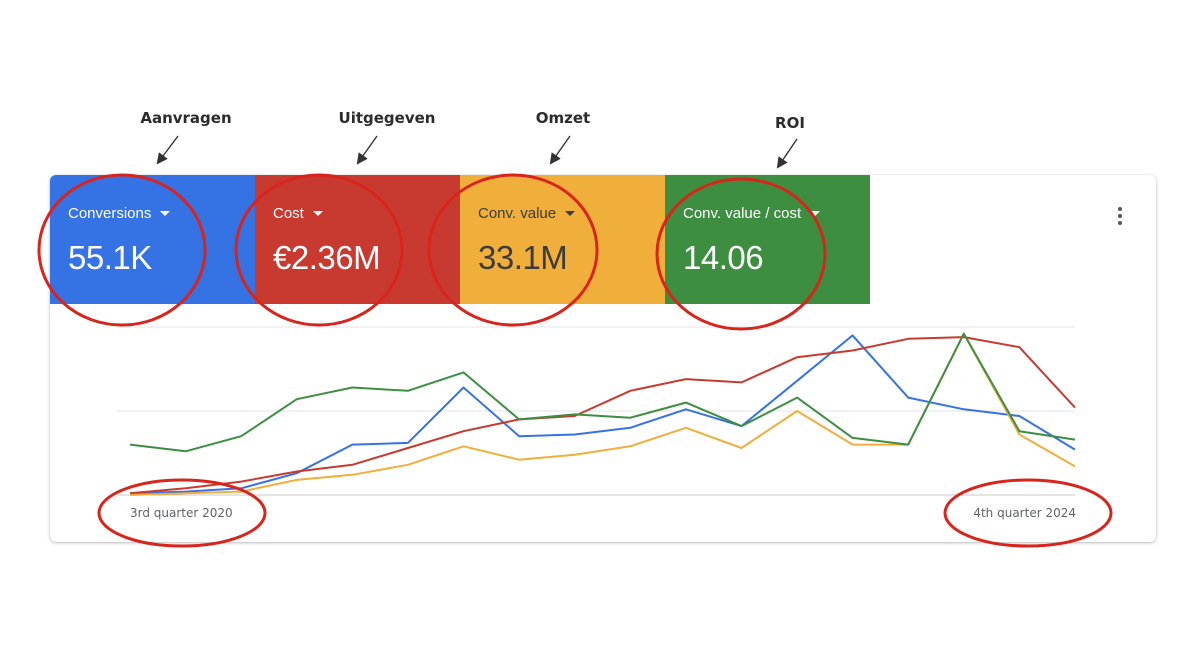 The height and width of the screenshot is (645, 1200). Describe the element at coordinates (790, 123) in the screenshot. I see `annotation-roi: ROI` at that location.